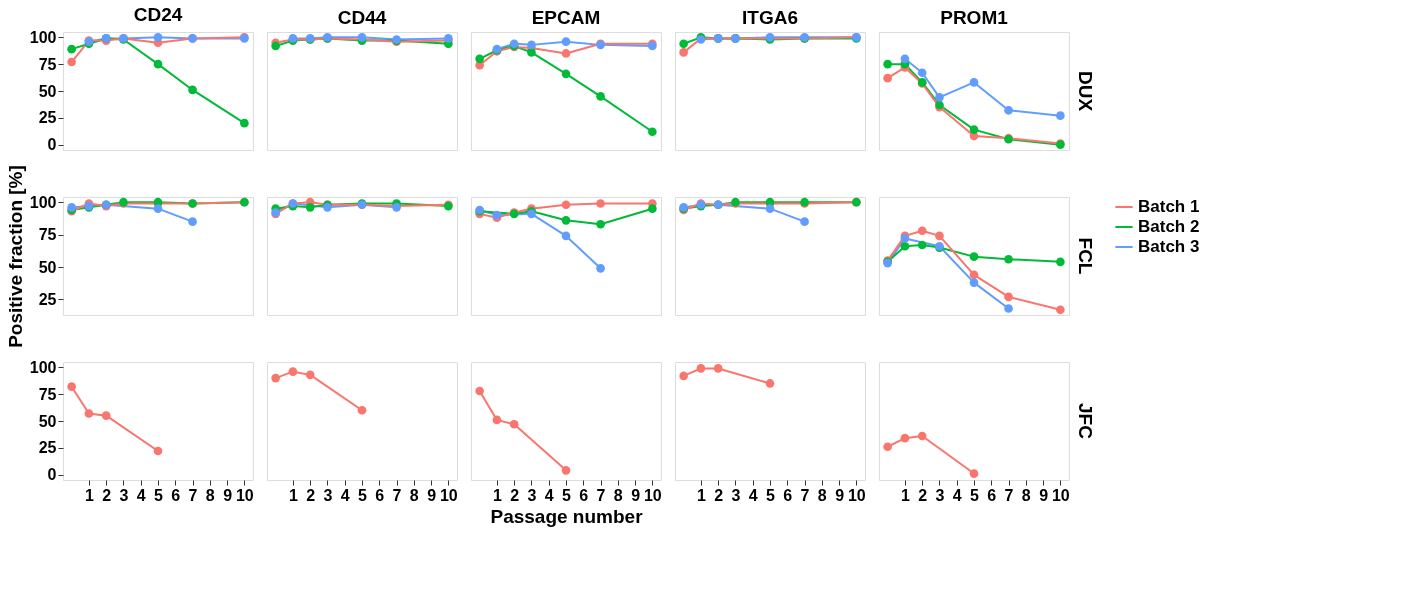  What do you see at coordinates (47, 267) in the screenshot?
I see `y-tick-label: 50` at bounding box center [47, 267].